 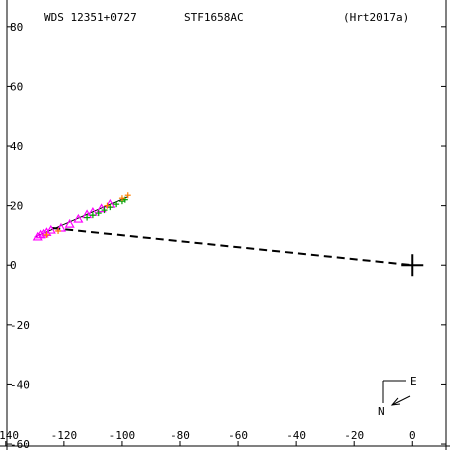 I want to click on motion-arrow-shaft, so click(x=401, y=400).